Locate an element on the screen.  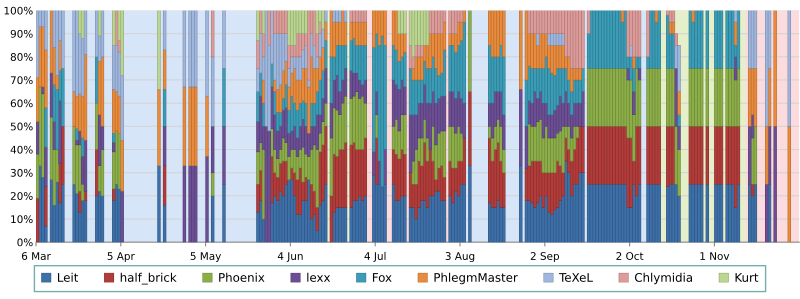
legend-label: Kurt is located at coordinates (747, 277).